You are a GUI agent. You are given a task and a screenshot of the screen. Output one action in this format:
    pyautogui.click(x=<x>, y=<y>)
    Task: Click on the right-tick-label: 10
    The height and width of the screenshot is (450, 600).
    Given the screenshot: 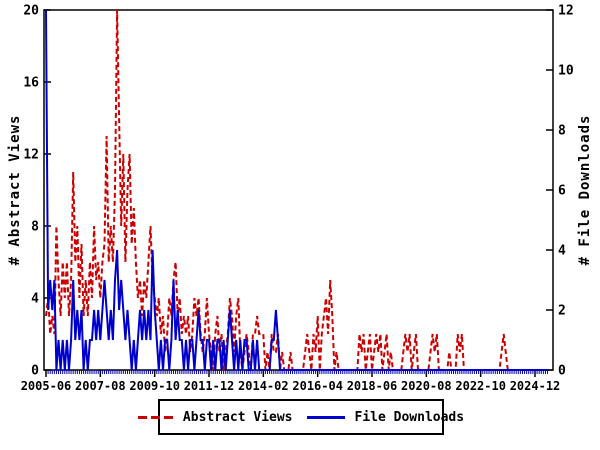 What is the action you would take?
    pyautogui.click(x=566, y=71)
    